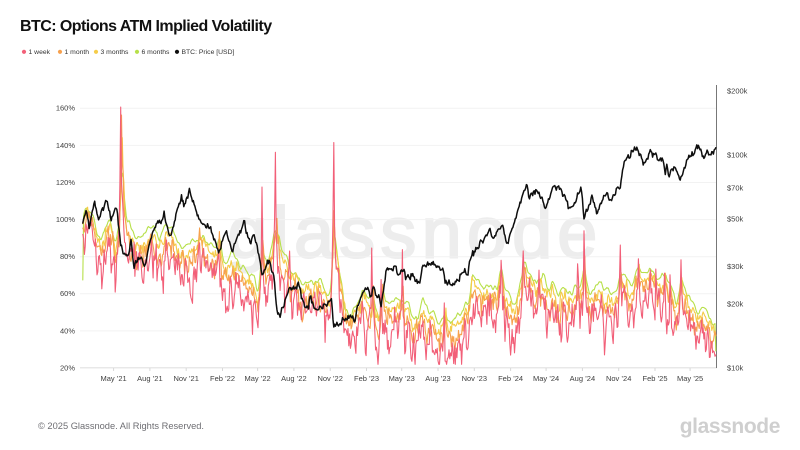  I want to click on svg-text: 20%, so click(67, 367).